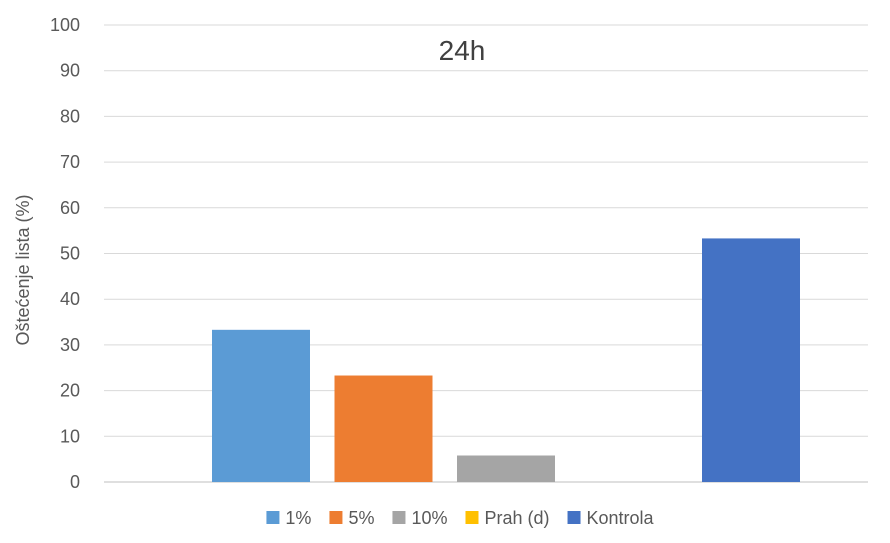 This screenshot has width=890, height=543. What do you see at coordinates (70, 391) in the screenshot?
I see `y-tick-label: 20` at bounding box center [70, 391].